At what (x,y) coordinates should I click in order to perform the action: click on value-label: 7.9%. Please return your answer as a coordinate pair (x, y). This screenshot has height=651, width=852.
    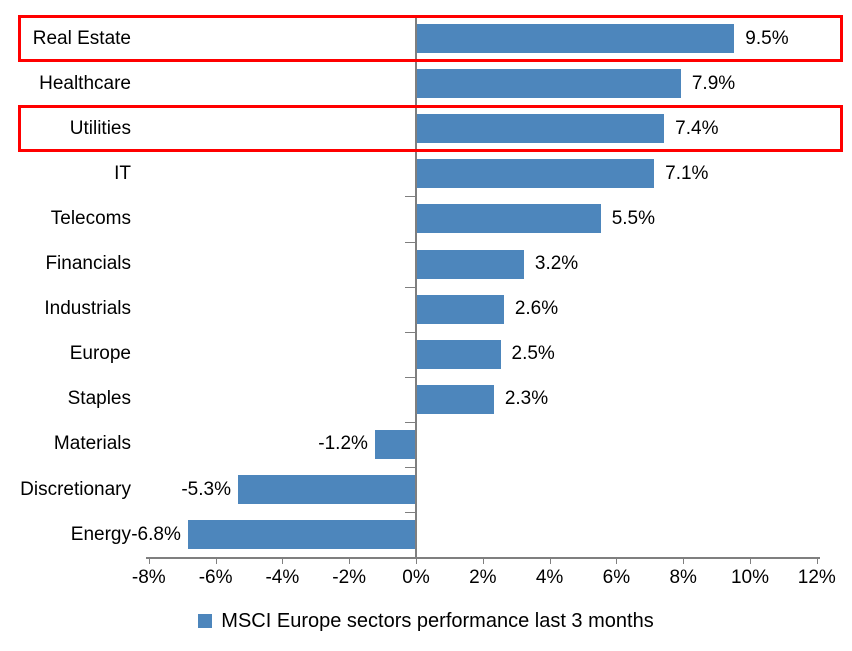
    Looking at the image, I should click on (713, 83).